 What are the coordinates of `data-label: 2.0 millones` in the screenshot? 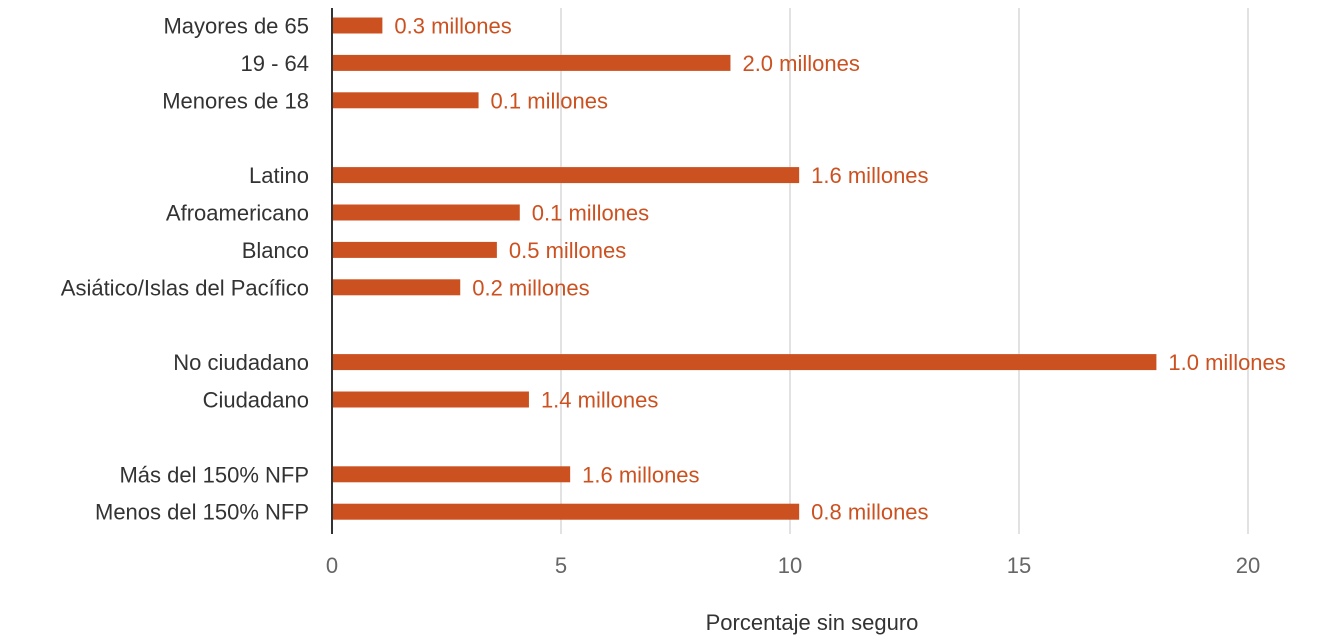 It's located at (800, 63).